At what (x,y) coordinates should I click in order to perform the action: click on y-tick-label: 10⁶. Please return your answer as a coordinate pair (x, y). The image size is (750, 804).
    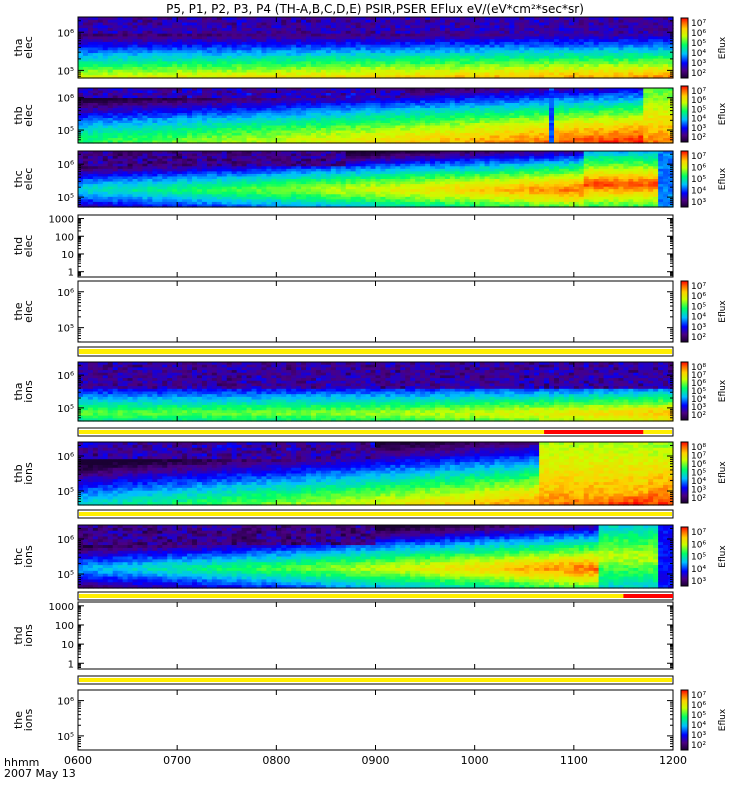
    Looking at the image, I should click on (65, 33).